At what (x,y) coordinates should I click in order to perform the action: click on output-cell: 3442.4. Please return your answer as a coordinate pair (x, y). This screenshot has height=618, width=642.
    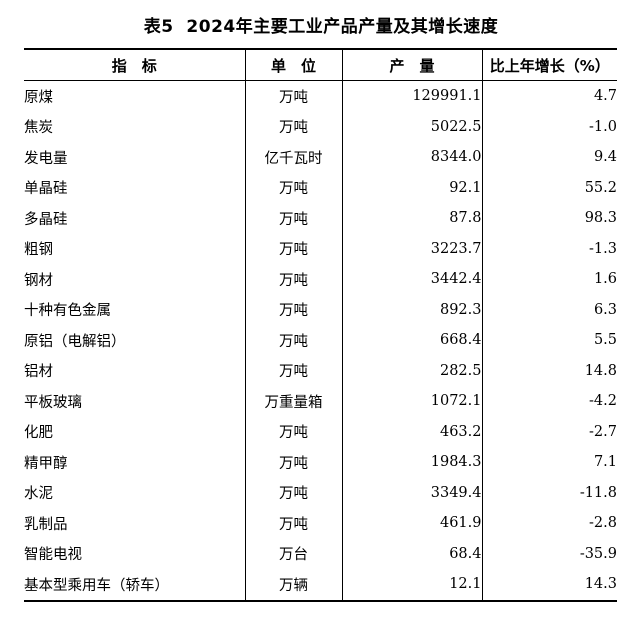
    Looking at the image, I should click on (411, 279).